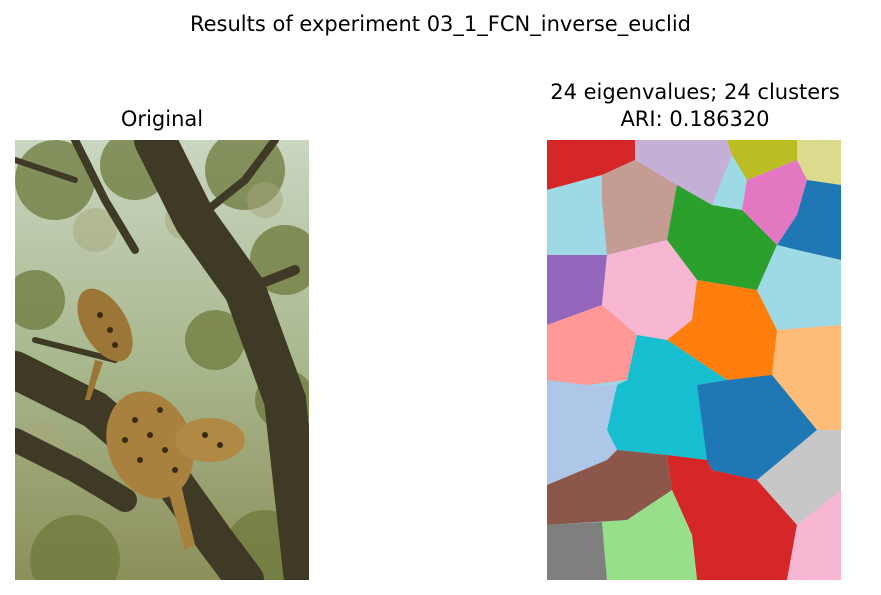  I want to click on original-panel-title: Original, so click(162, 119).